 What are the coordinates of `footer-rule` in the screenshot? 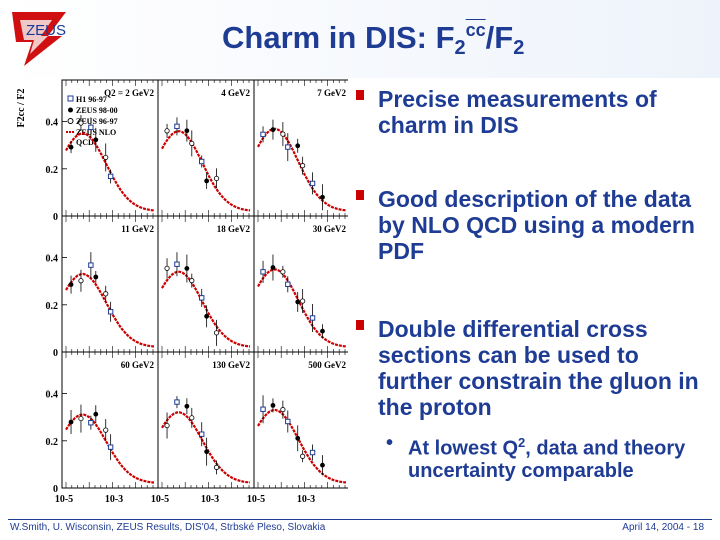 It's located at (360, 519).